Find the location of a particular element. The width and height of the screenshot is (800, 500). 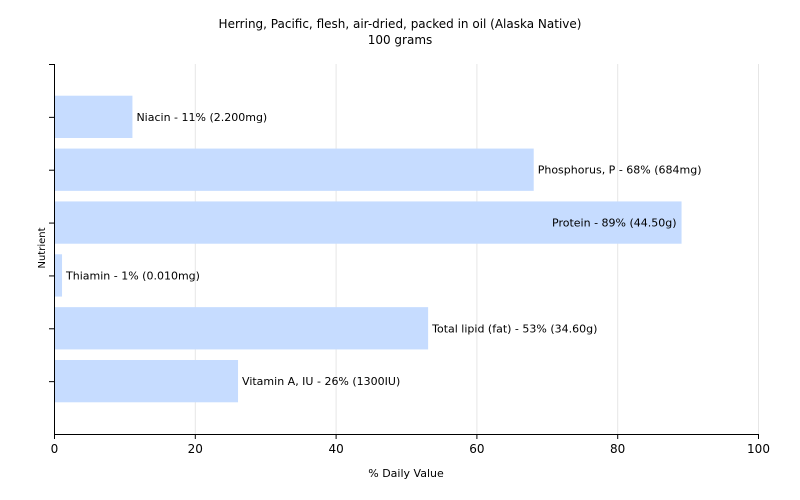

bar-label: Total lipid (fat) - 53% (34.60g) is located at coordinates (514, 328).